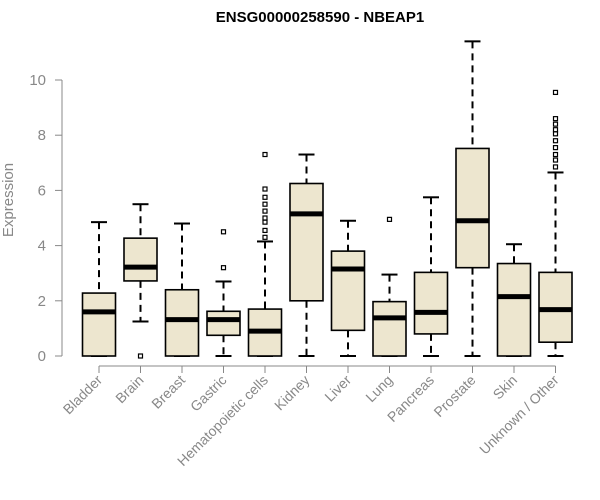  Describe the element at coordinates (454, 396) in the screenshot. I see `x-tick-label: Prostate` at that location.